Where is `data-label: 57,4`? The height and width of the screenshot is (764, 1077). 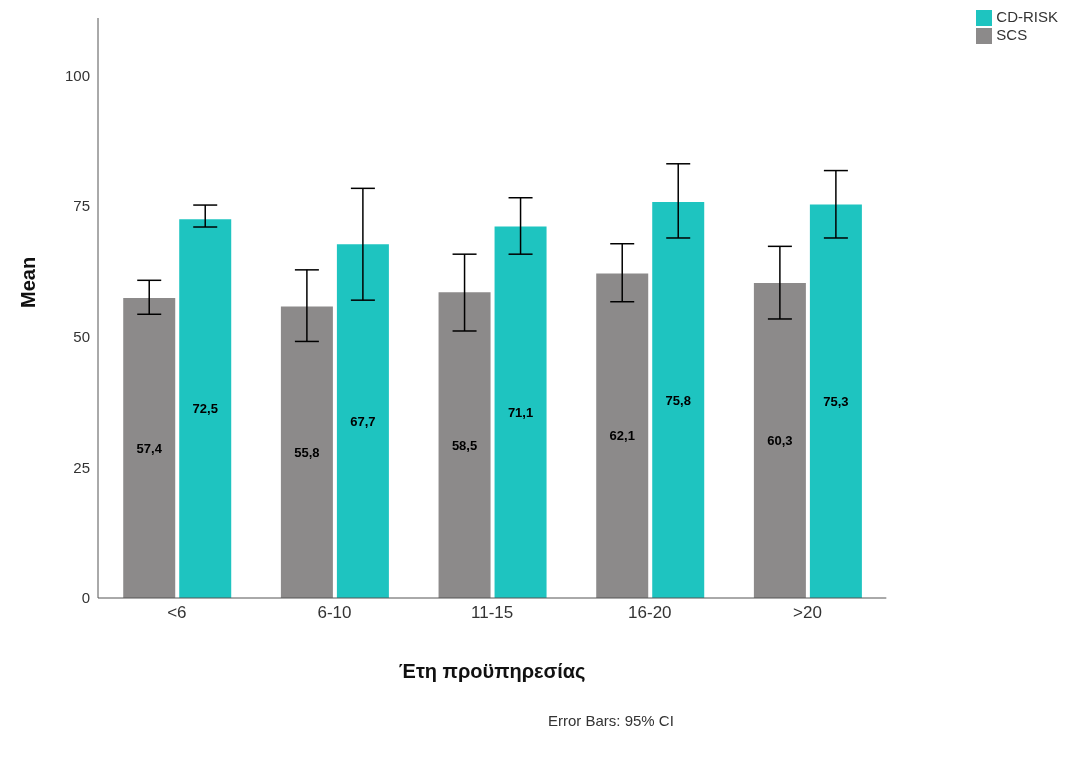 data-label: 57,4 is located at coordinates (149, 448).